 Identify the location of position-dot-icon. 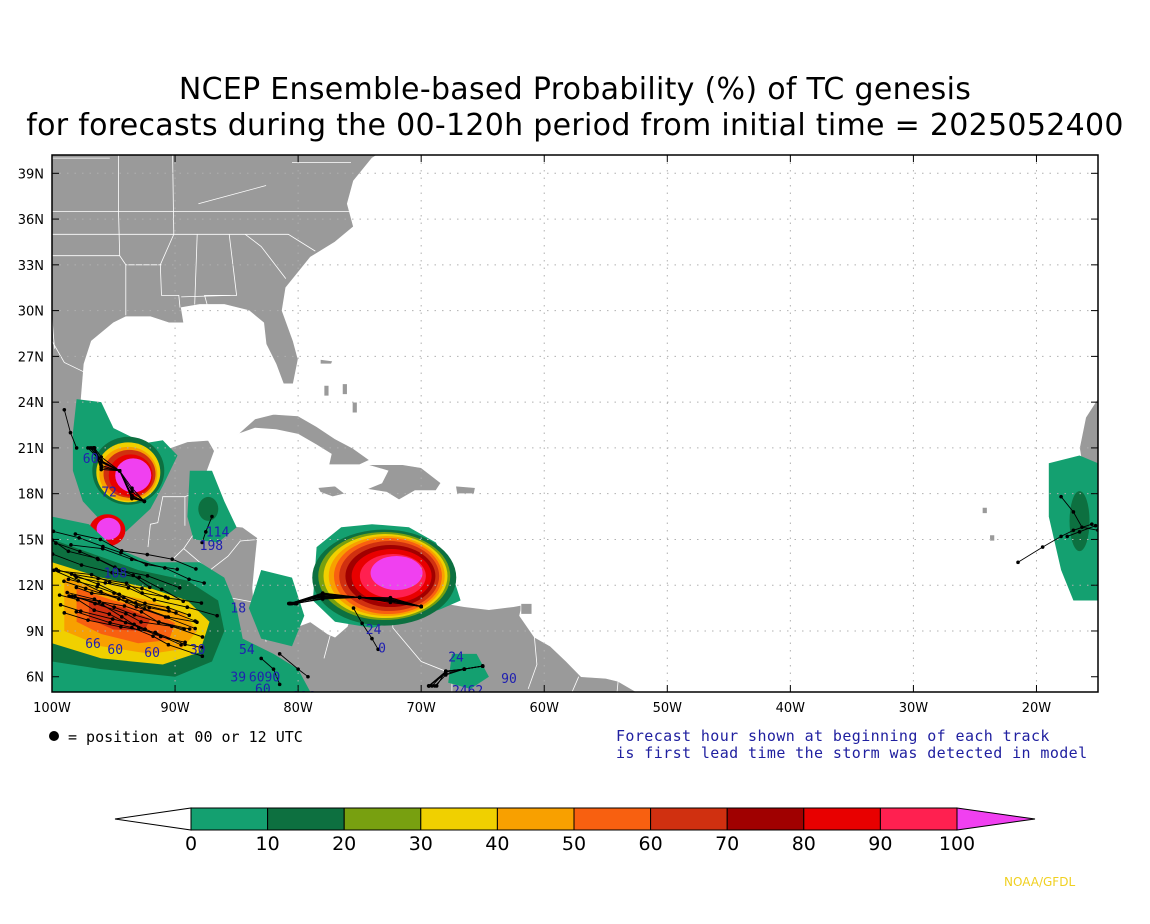
(54, 736).